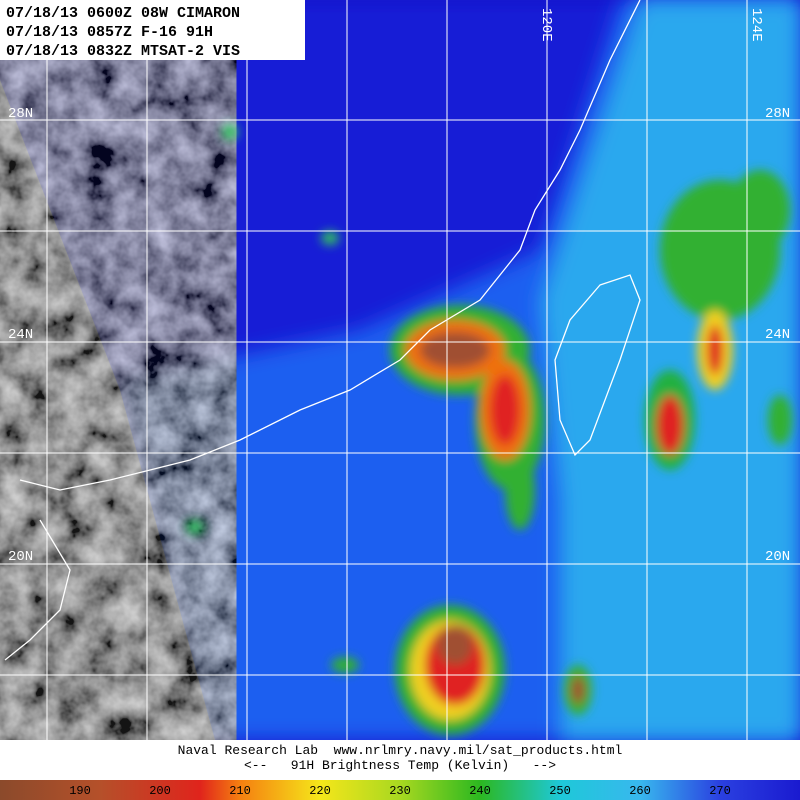 The width and height of the screenshot is (800, 800). Describe the element at coordinates (400, 765) in the screenshot. I see `footer-caption: <-- 91H Brightness Temp (Kelvin) -->` at that location.